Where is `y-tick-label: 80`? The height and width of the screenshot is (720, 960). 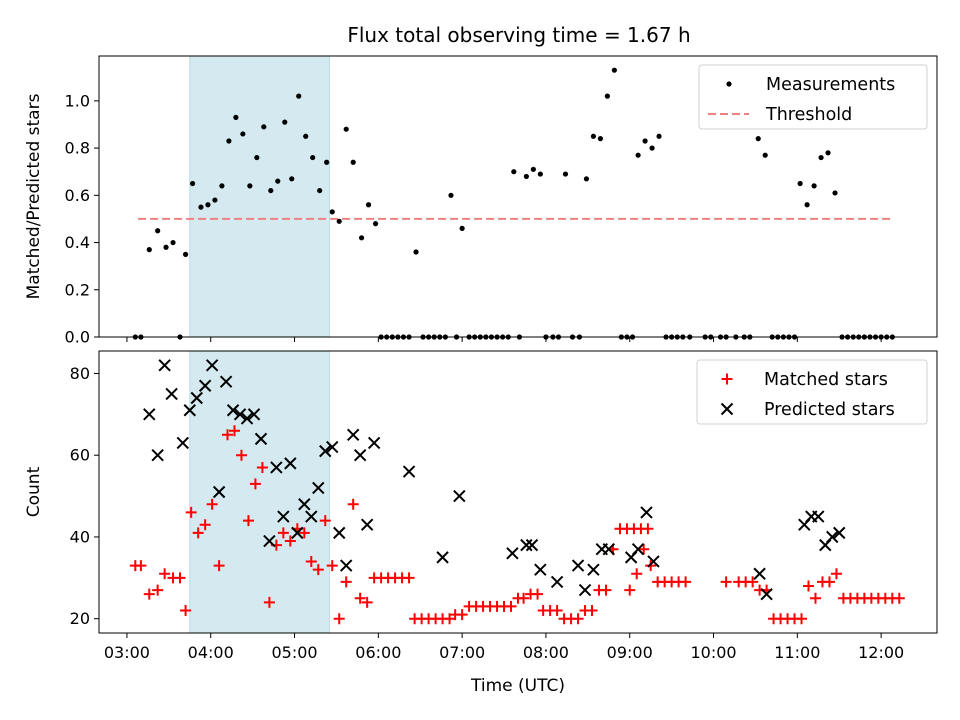
y-tick-label: 80 is located at coordinates (80, 373).